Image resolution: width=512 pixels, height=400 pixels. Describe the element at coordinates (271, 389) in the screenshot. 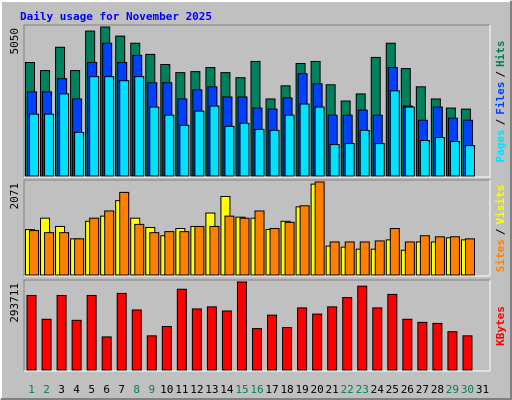

I see `x-tick-label: 17` at that location.